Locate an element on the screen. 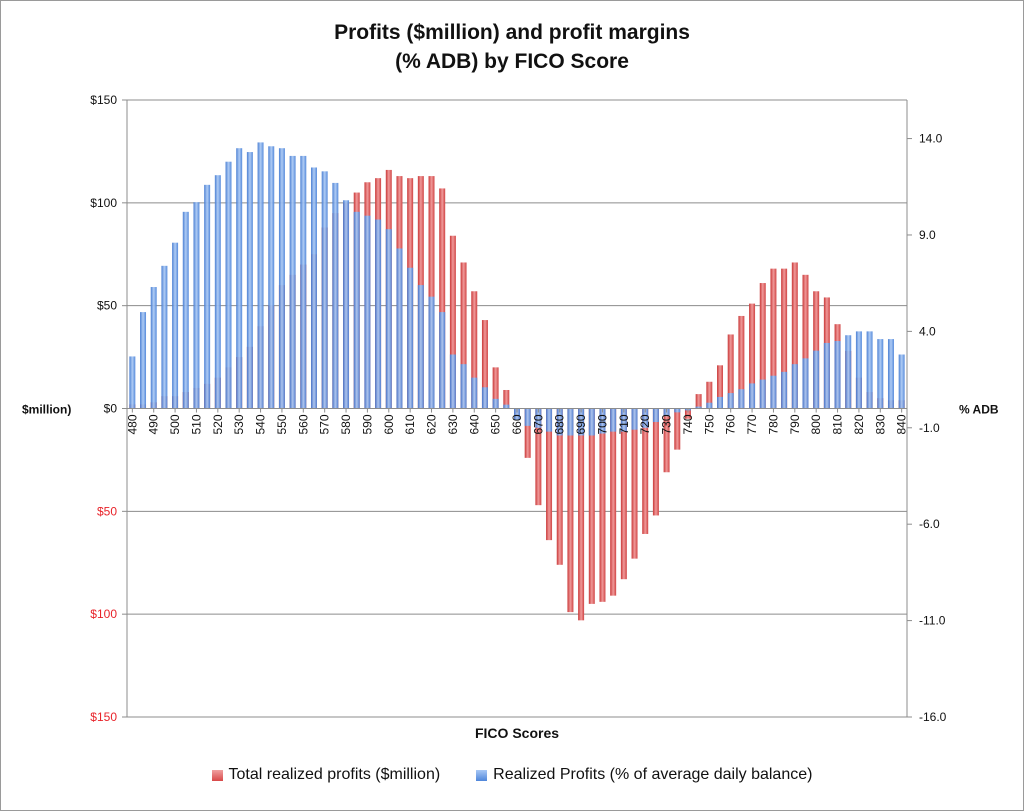 Image resolution: width=1024 pixels, height=811 pixels. legend-label-profits: Total realized profits ($million) is located at coordinates (334, 774).